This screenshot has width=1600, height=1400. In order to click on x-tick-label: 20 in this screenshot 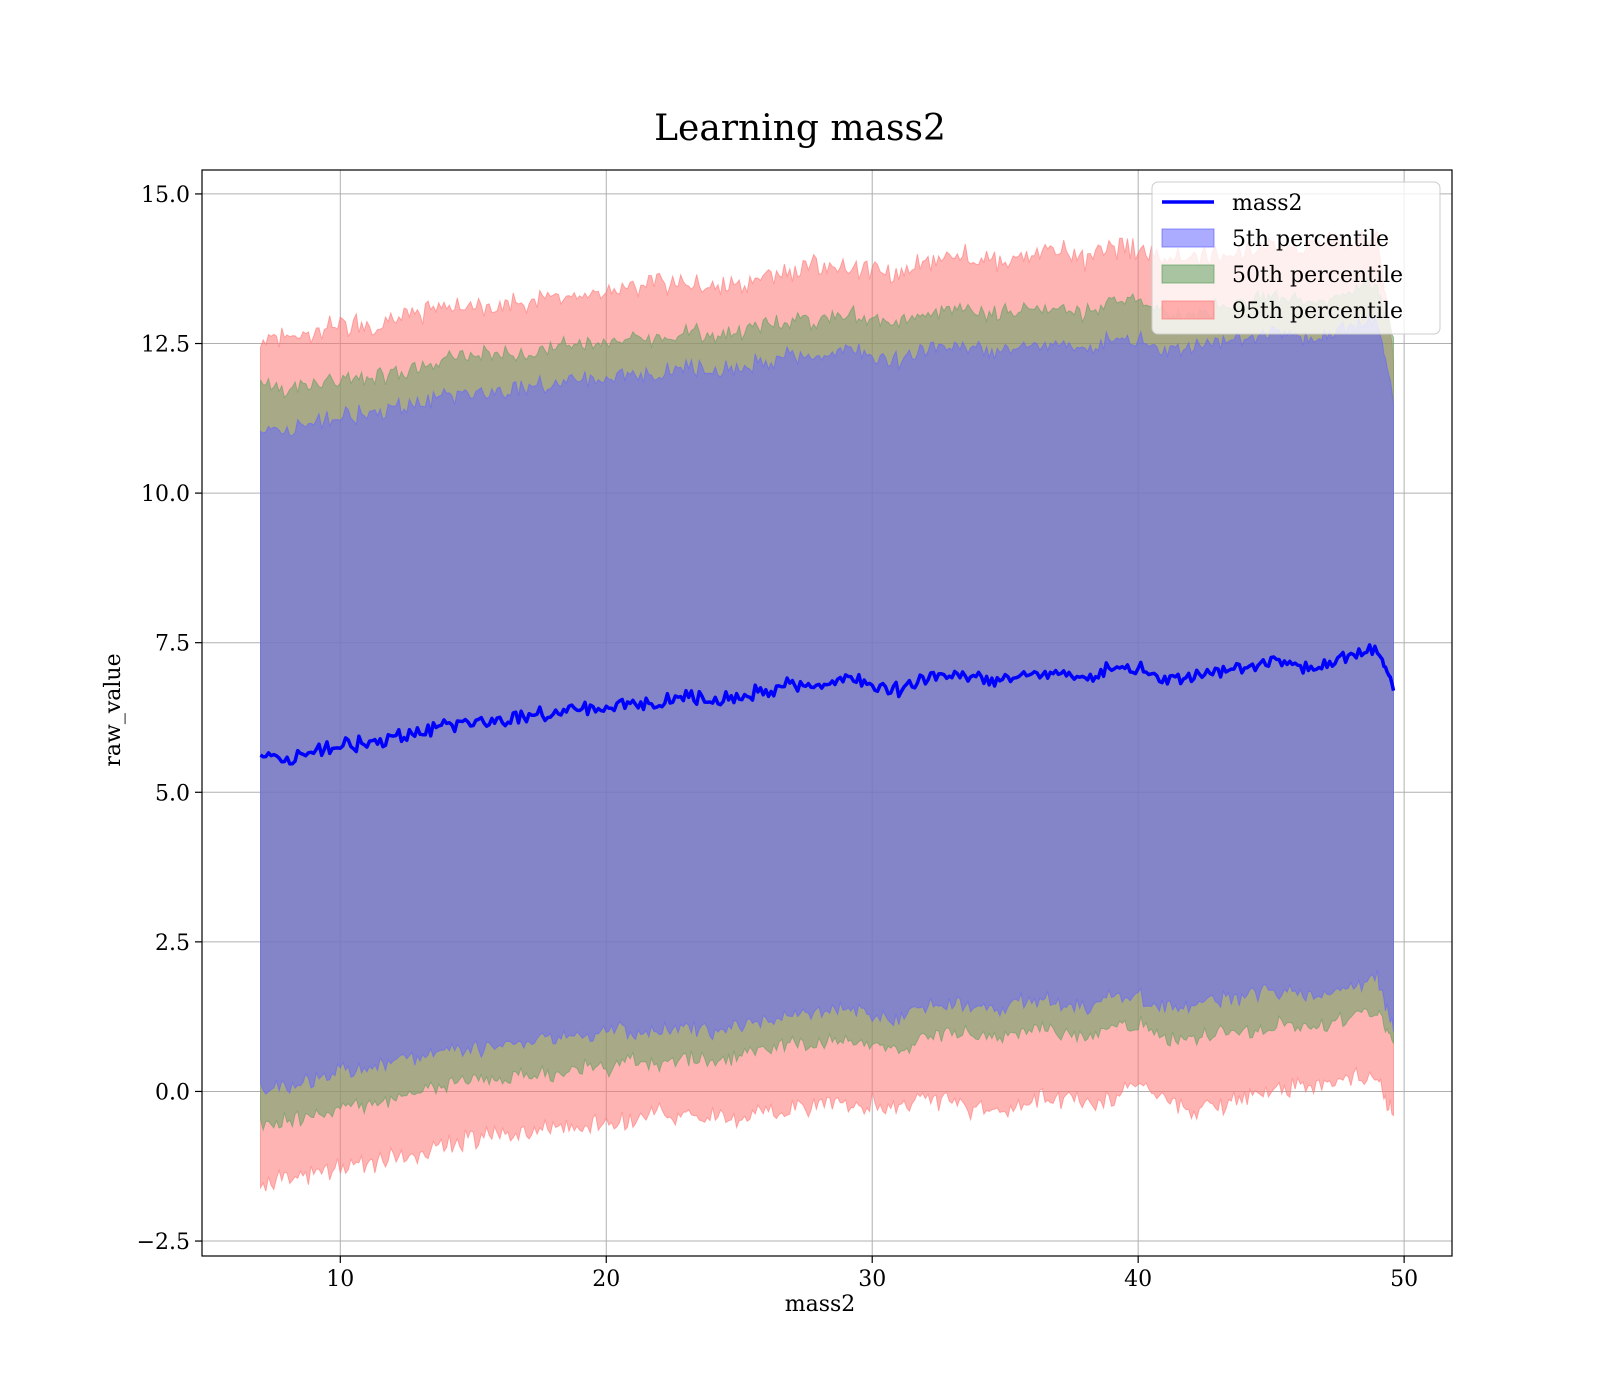, I will do `click(606, 1279)`.